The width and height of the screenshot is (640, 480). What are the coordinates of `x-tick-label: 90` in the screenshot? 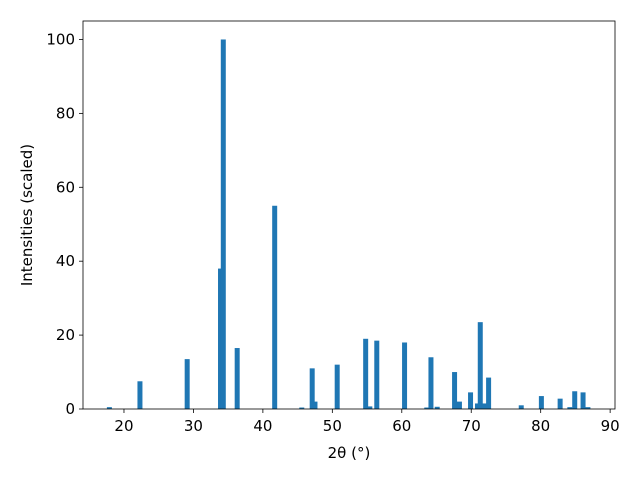 It's located at (610, 426).